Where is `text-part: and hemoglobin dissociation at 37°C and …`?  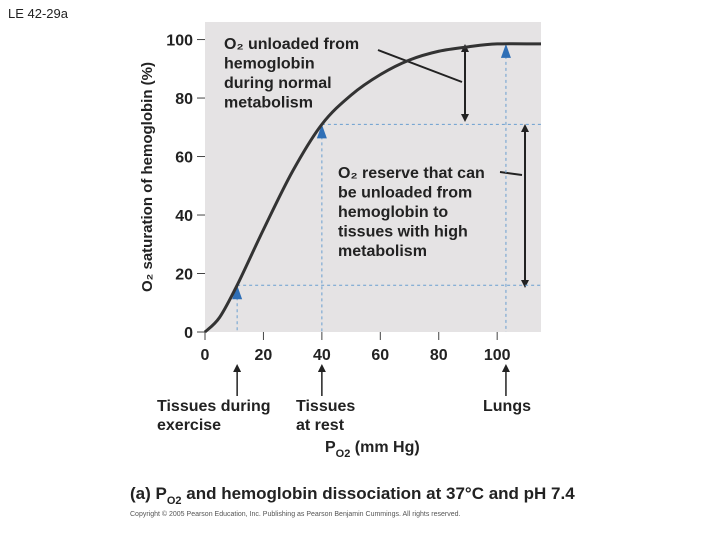
text-part: and hemoglobin dissociation at 37°C and … is located at coordinates (379, 493).